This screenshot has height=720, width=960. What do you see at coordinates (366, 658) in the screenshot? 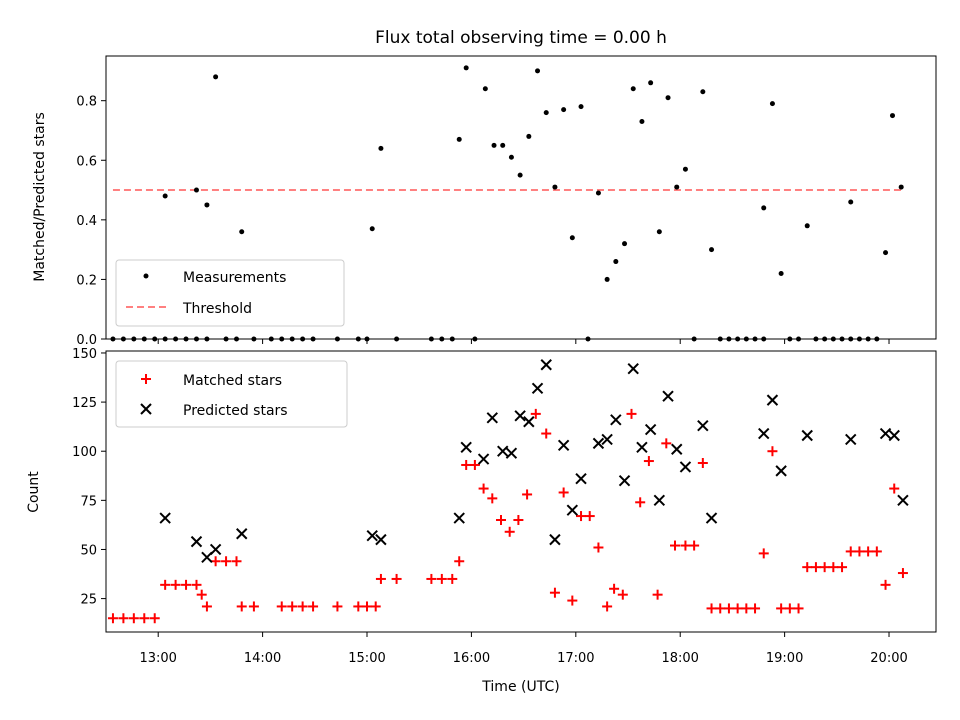
I see `bottom-x-tick-label: 15:00` at bounding box center [366, 658].